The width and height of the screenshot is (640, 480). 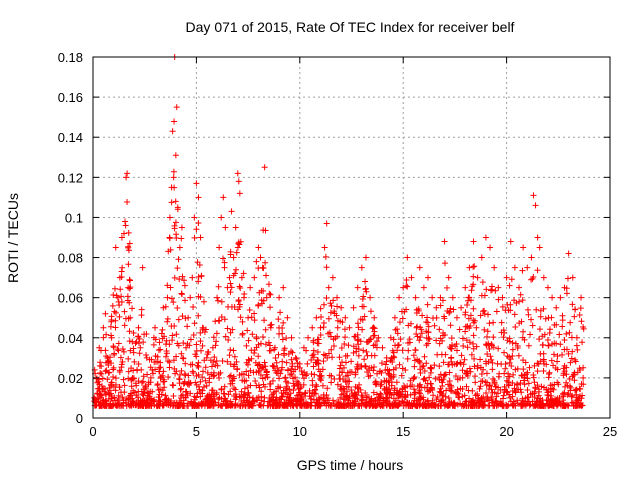 I want to click on x-tick-labels: 0 5 10 15 20 25, so click(x=353, y=431).